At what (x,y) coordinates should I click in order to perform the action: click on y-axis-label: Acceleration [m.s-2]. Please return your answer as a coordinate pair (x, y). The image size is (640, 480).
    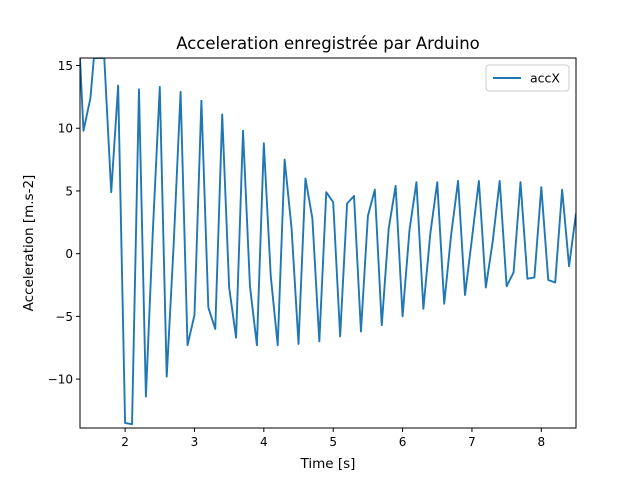
    Looking at the image, I should click on (29, 243).